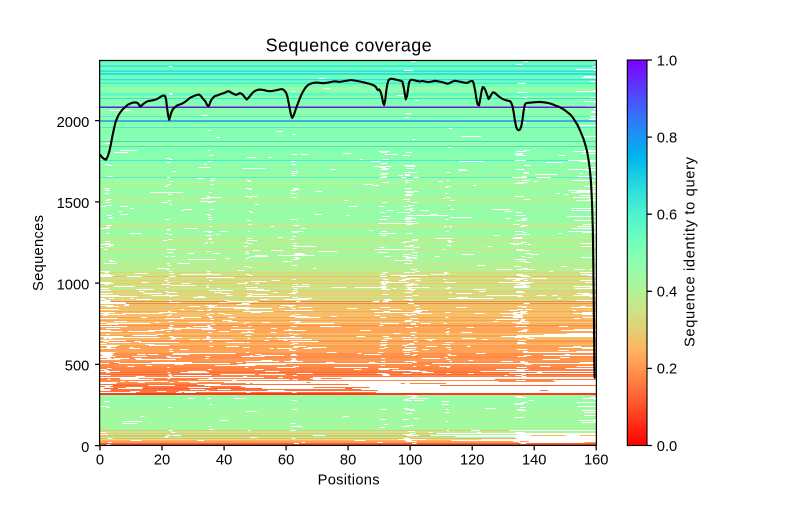 The width and height of the screenshot is (800, 505). I want to click on svg-text: 0.4, so click(667, 293).